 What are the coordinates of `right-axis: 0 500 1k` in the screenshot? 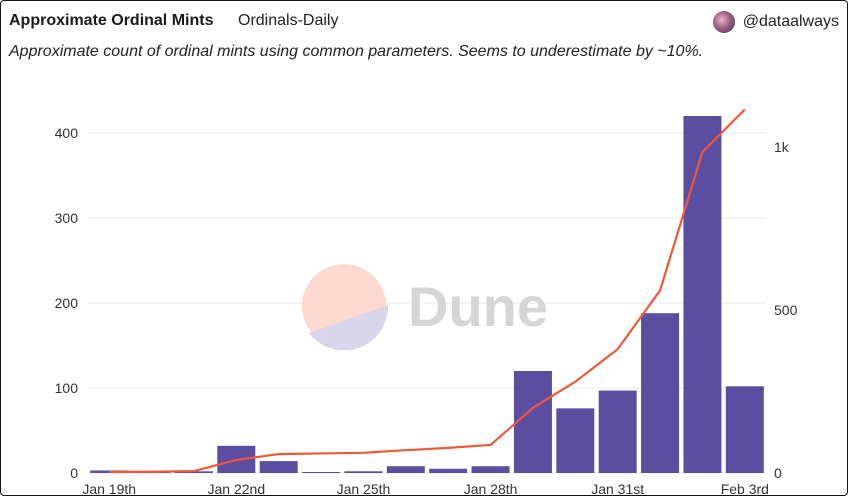 It's located at (786, 310).